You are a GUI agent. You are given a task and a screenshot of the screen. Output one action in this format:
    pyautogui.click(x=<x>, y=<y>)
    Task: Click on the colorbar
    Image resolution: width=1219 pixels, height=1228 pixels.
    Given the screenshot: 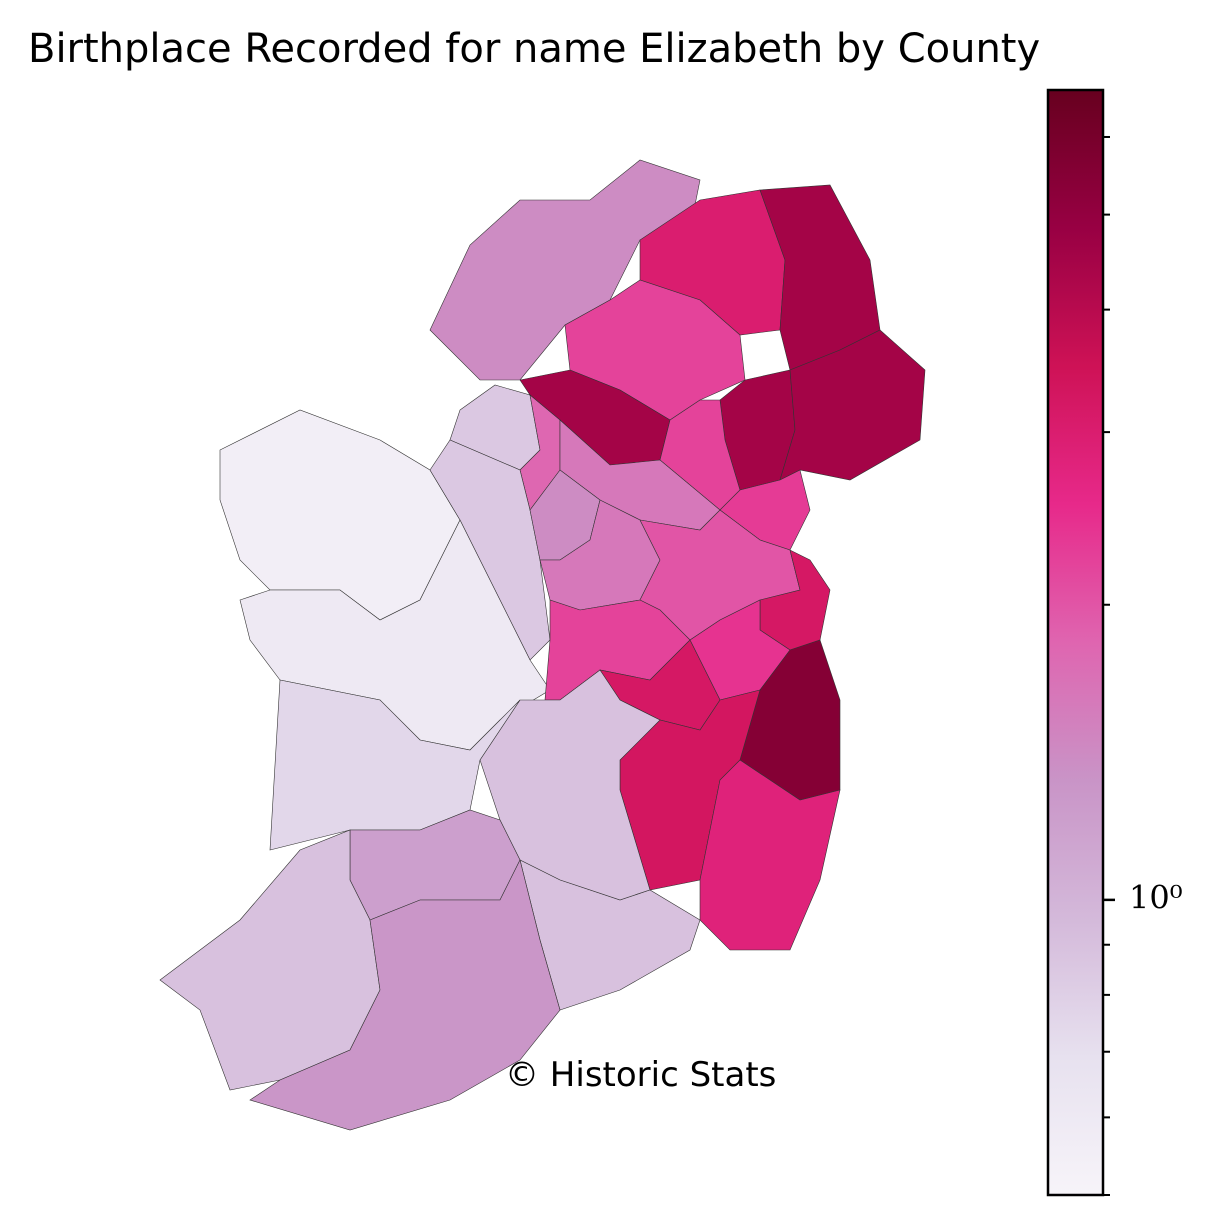 What is the action you would take?
    pyautogui.click(x=1075, y=642)
    